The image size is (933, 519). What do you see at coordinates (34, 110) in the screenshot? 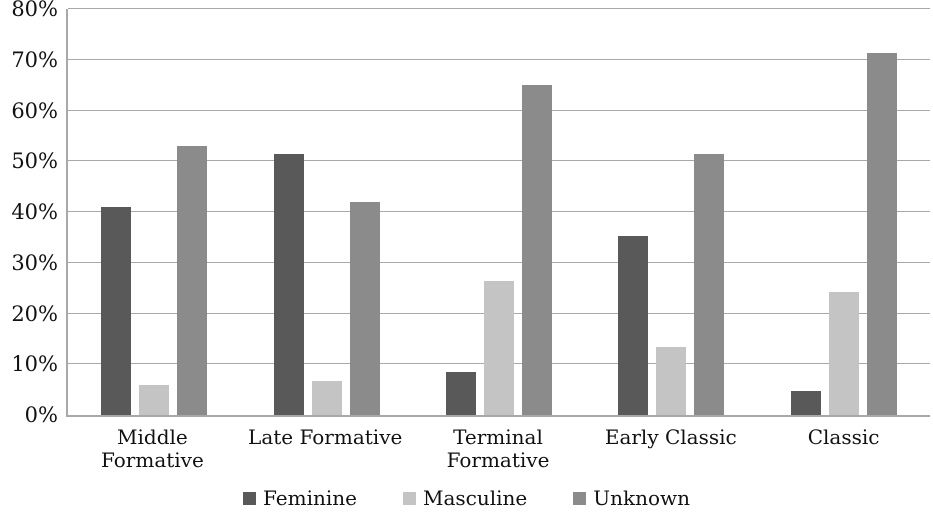
I see `y-axis-tick-label: 60%` at bounding box center [34, 110].